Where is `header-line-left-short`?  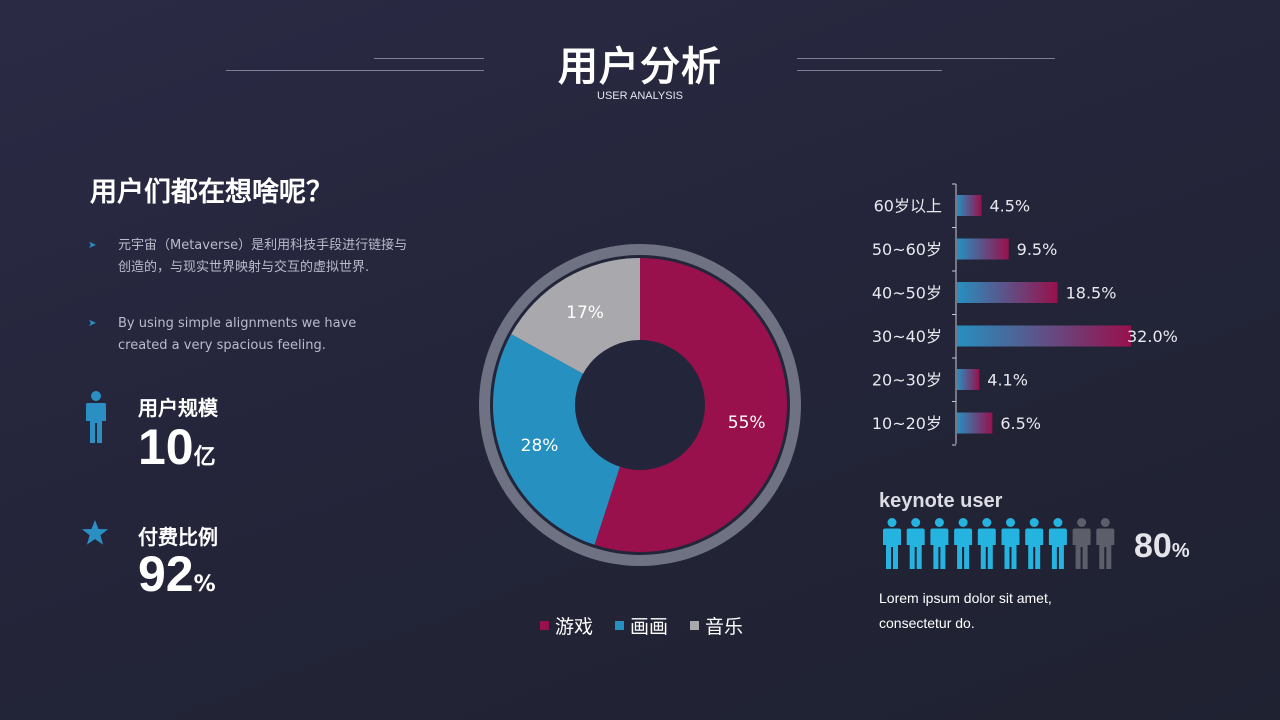
header-line-left-short is located at coordinates (429, 58).